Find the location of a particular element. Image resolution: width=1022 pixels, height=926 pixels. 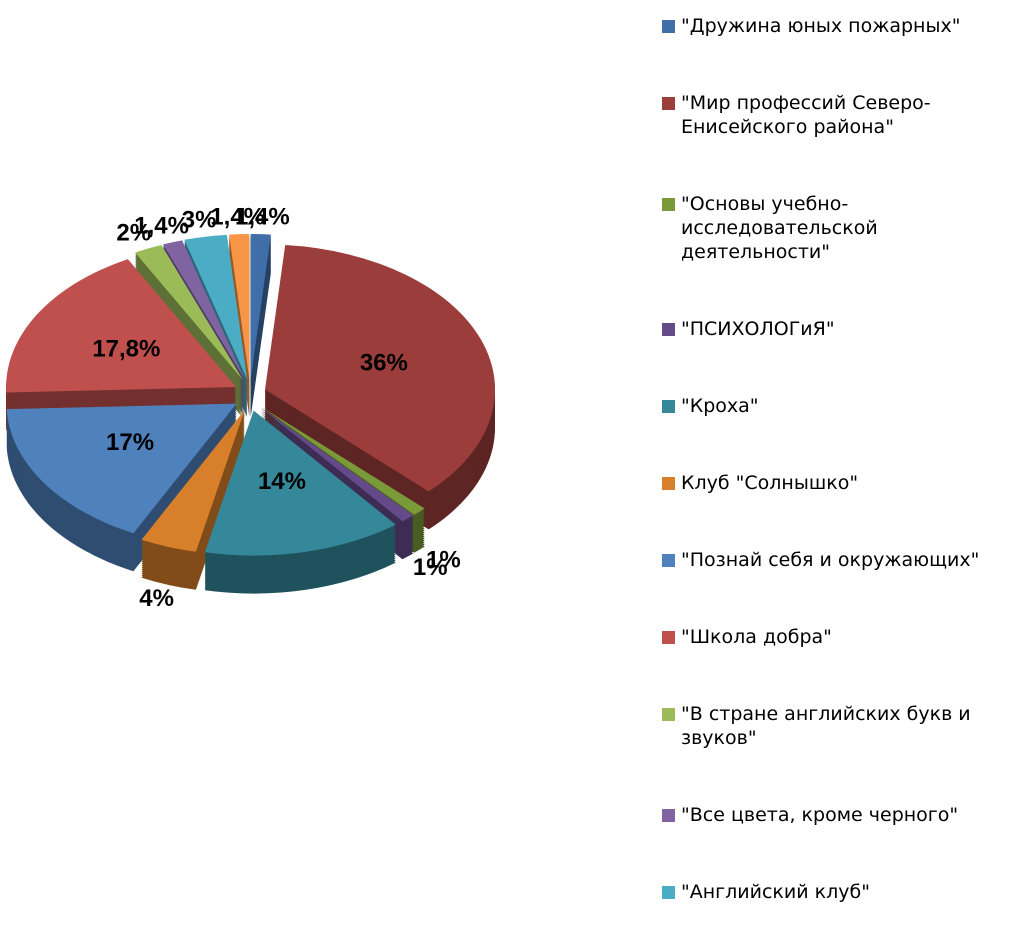

legend-item: "Познай себя и окружающих" is located at coordinates (840, 560).